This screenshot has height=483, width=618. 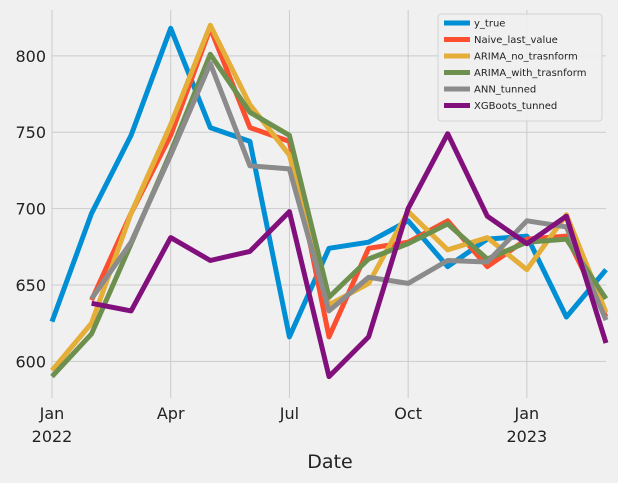 What do you see at coordinates (526, 57) in the screenshot?
I see `legend-entry: ARIMA_no_trasnform` at bounding box center [526, 57].